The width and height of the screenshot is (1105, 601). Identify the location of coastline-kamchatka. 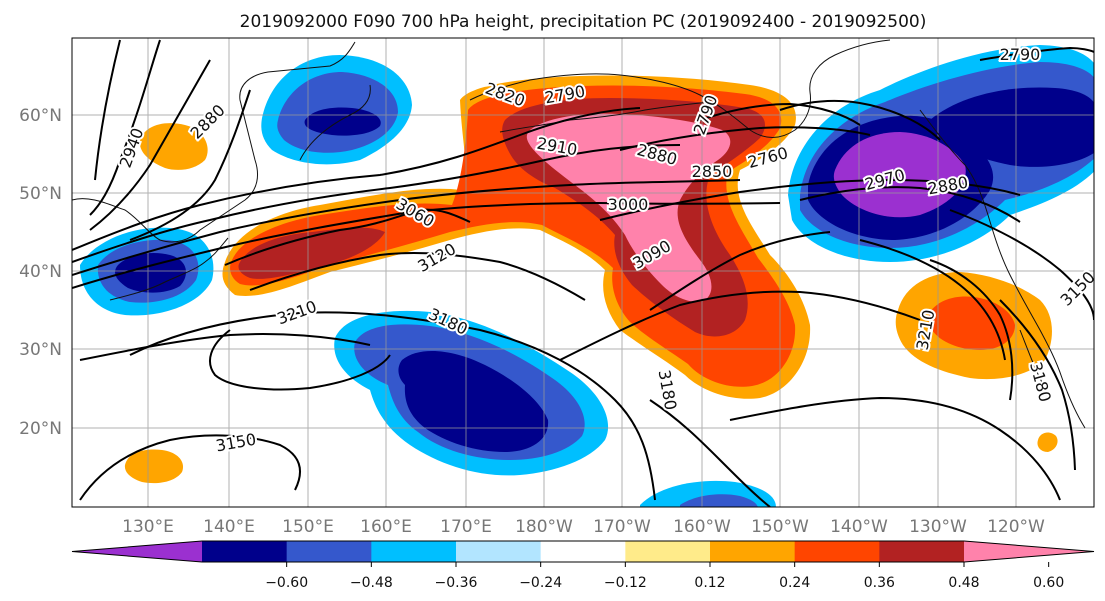
(335, 122).